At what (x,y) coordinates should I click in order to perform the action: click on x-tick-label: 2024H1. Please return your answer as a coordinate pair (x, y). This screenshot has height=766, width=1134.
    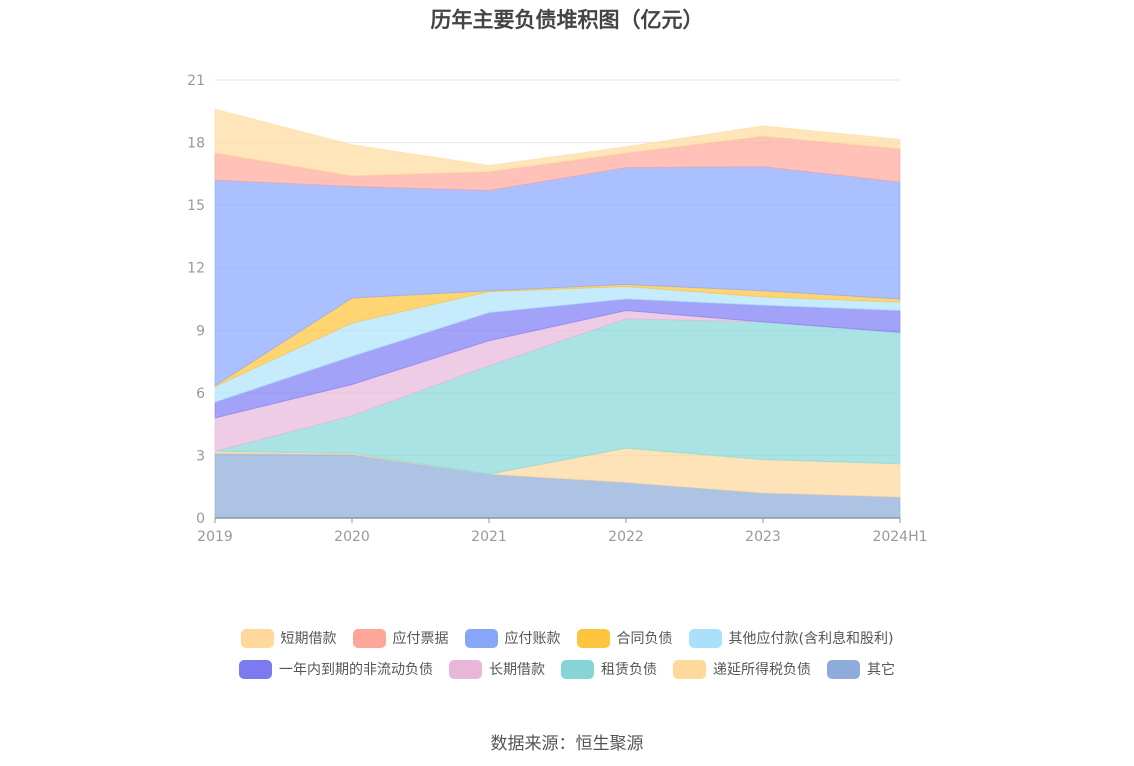
    Looking at the image, I should click on (899, 537).